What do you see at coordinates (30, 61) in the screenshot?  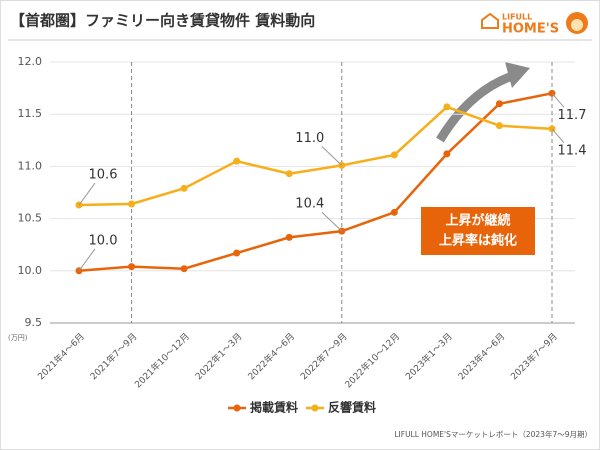 I see `y-tick-label: 12.0` at bounding box center [30, 61].